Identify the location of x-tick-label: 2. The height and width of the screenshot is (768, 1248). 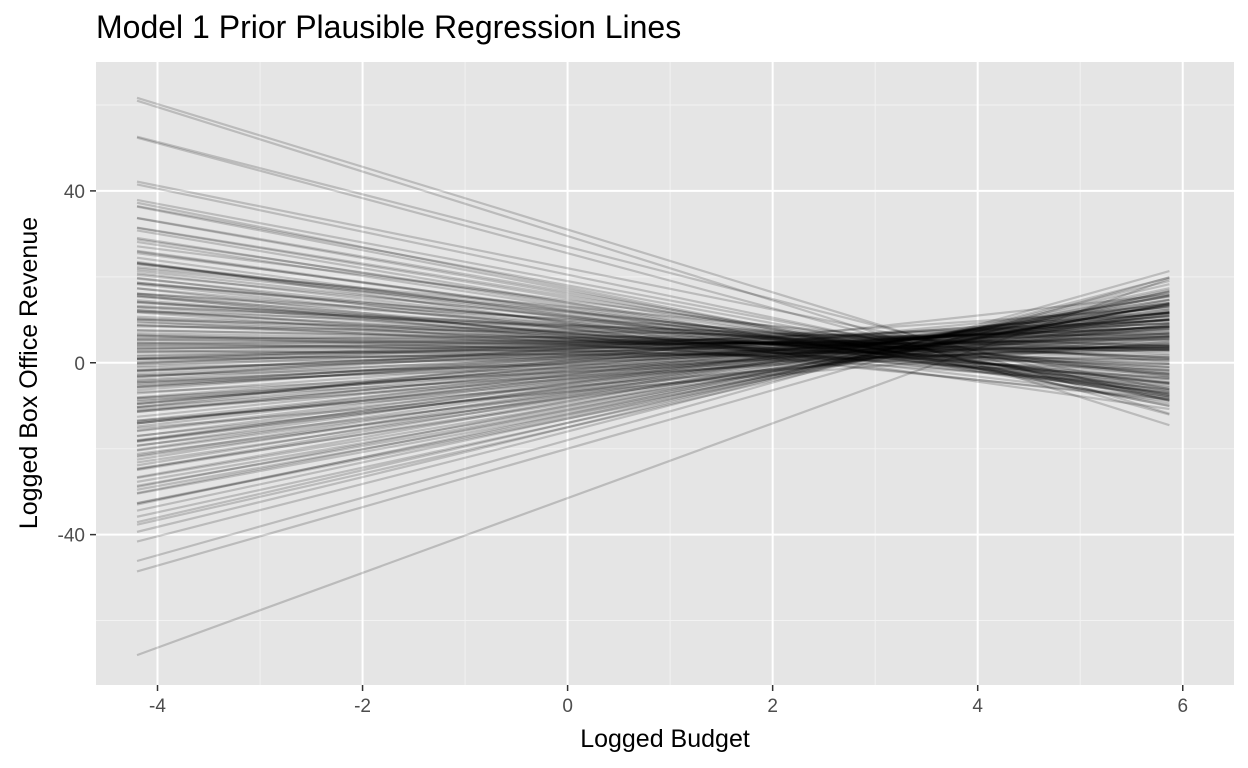
(772, 706).